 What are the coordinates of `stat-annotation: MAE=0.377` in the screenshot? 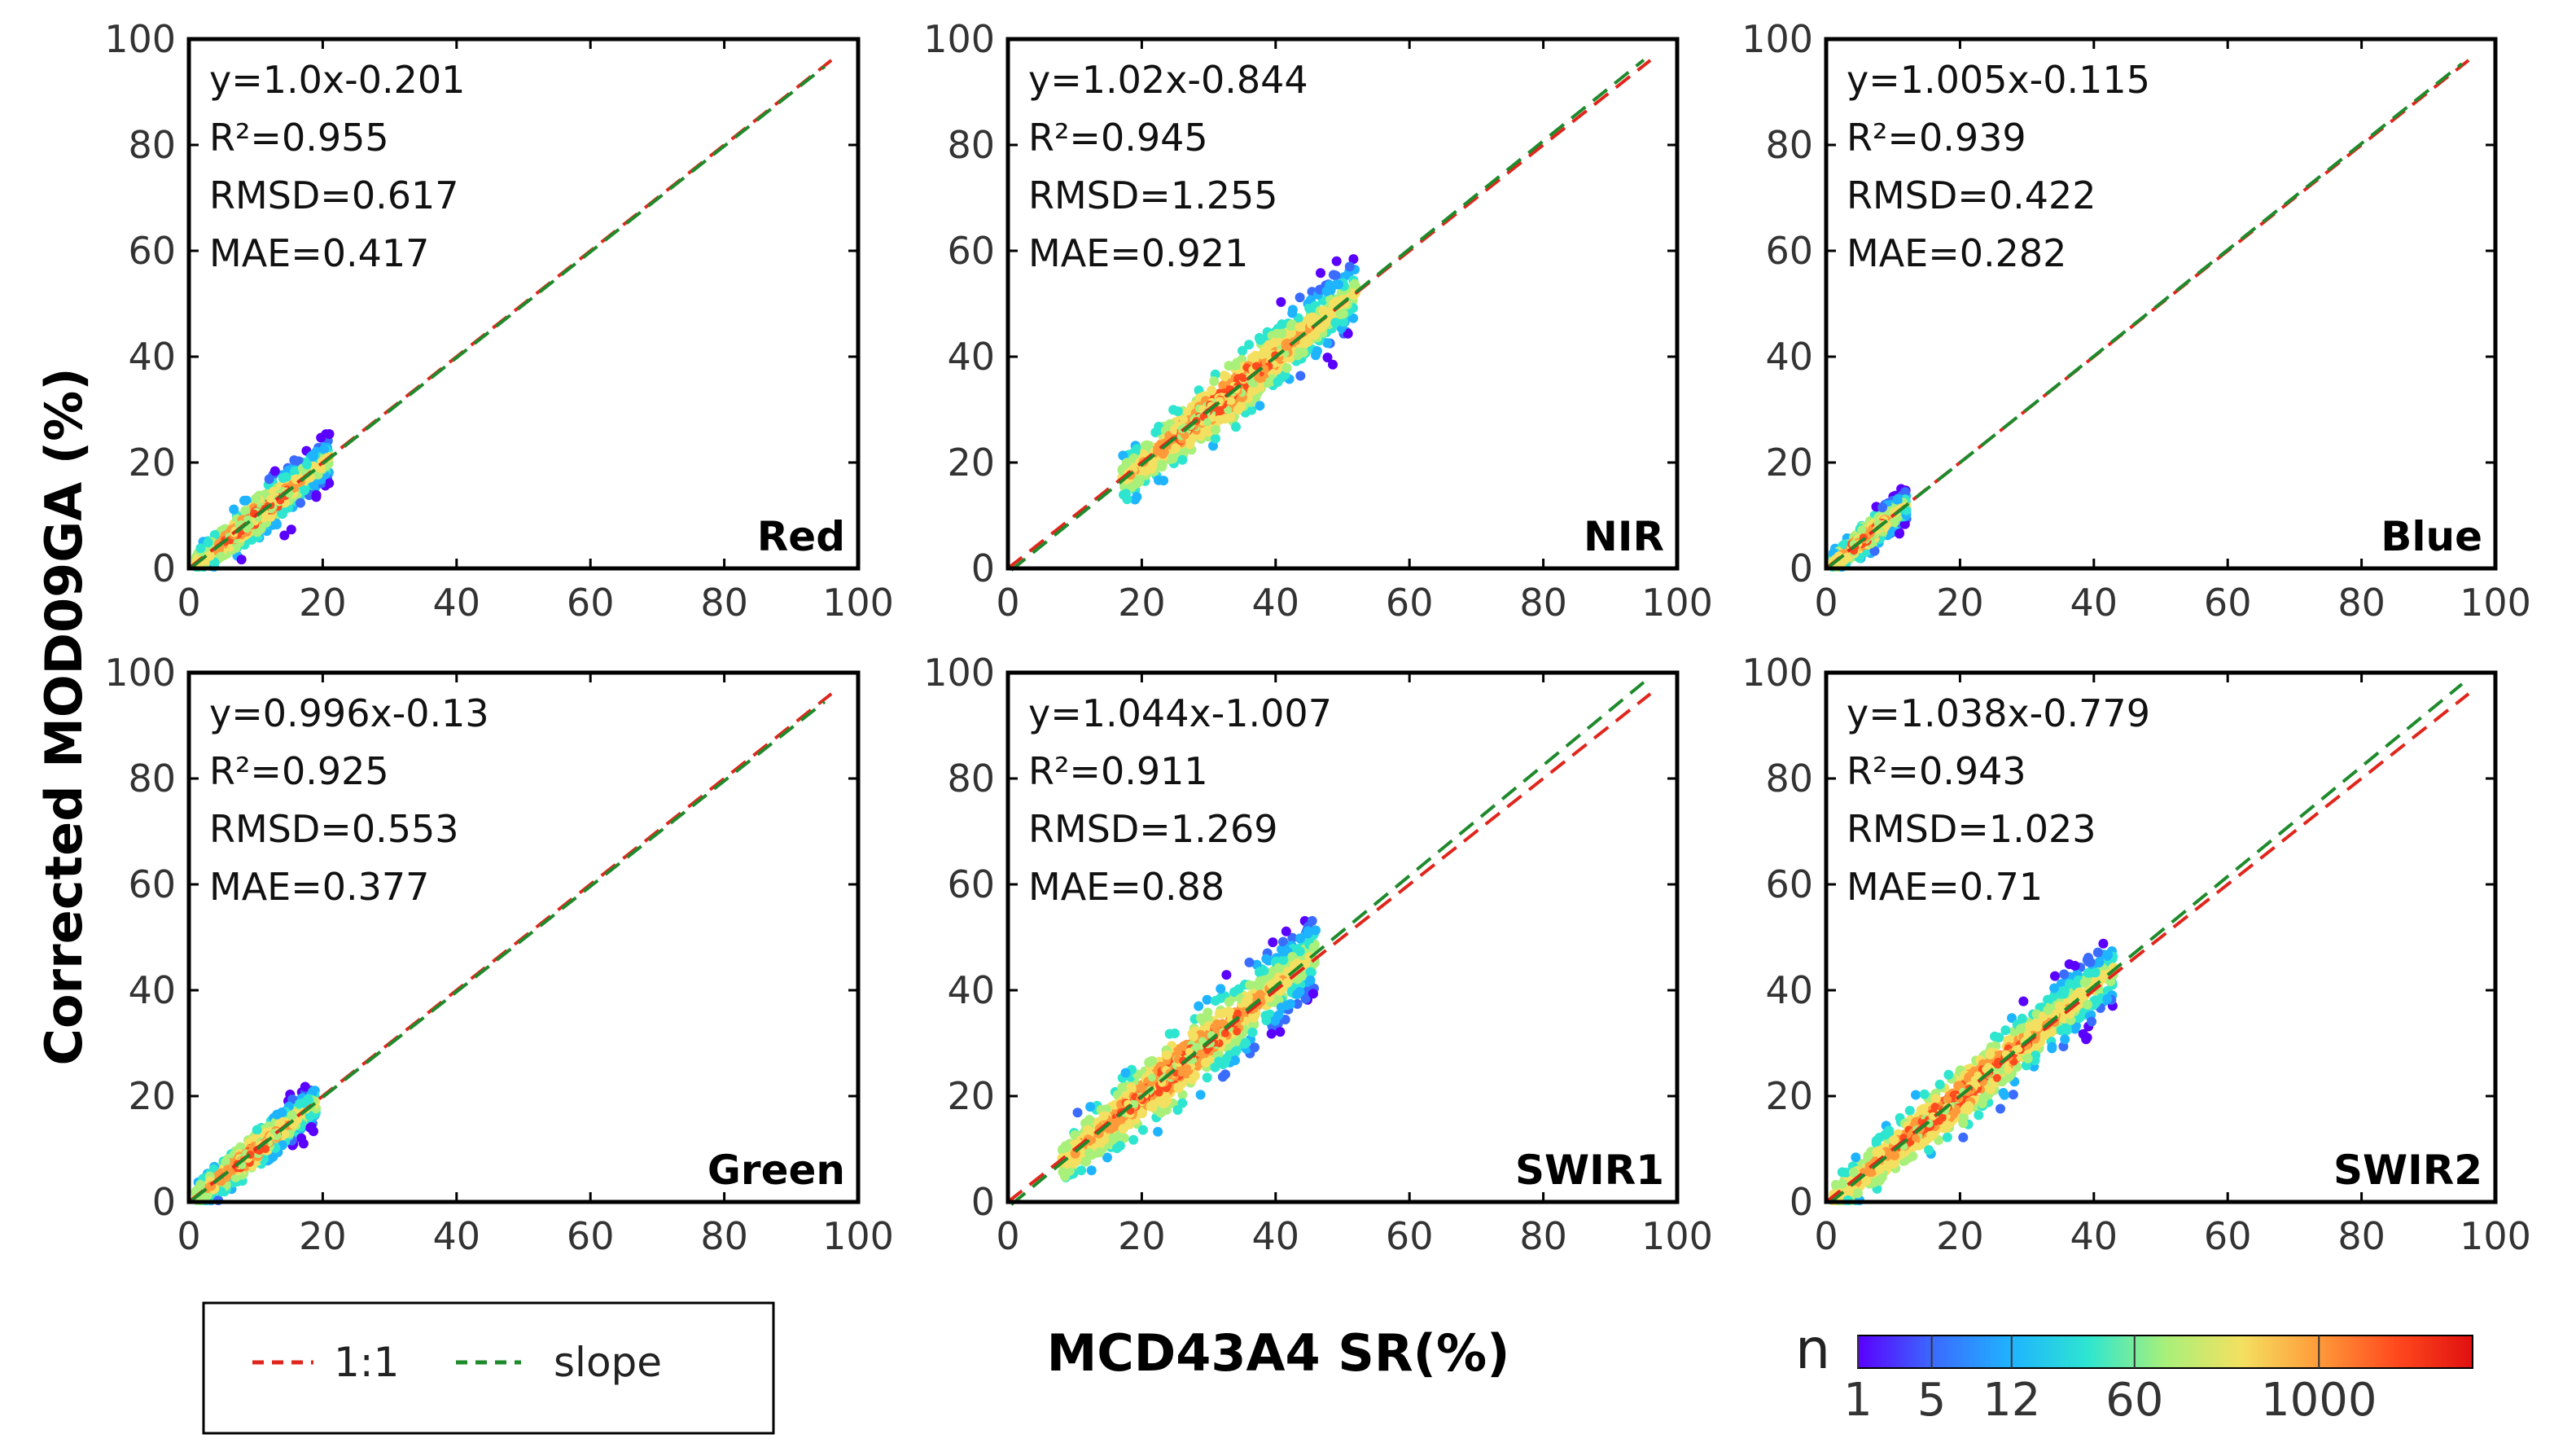 It's located at (319, 887).